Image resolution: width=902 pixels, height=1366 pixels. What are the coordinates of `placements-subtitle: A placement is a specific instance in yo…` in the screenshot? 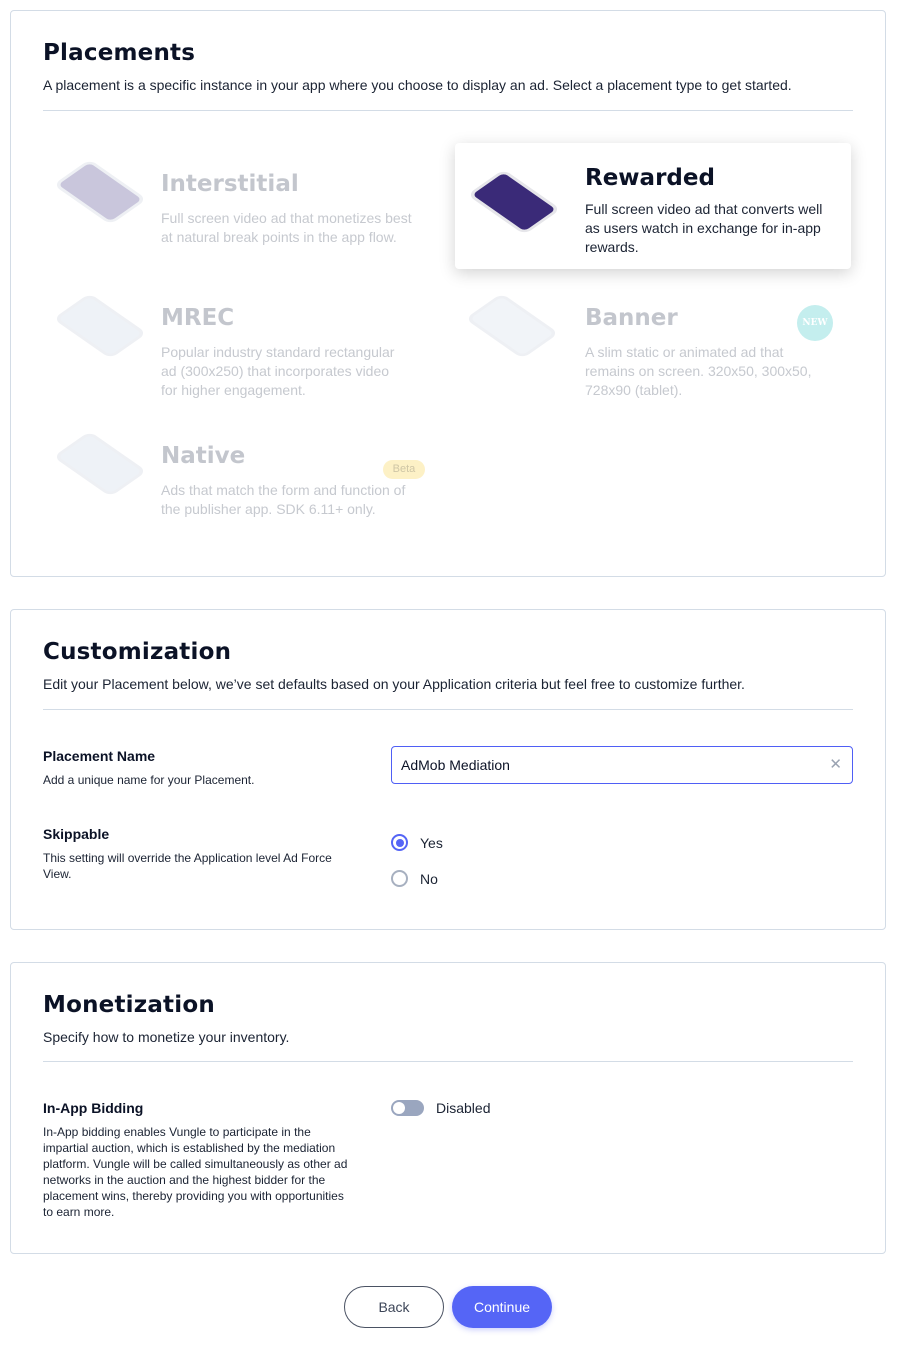 It's located at (417, 85).